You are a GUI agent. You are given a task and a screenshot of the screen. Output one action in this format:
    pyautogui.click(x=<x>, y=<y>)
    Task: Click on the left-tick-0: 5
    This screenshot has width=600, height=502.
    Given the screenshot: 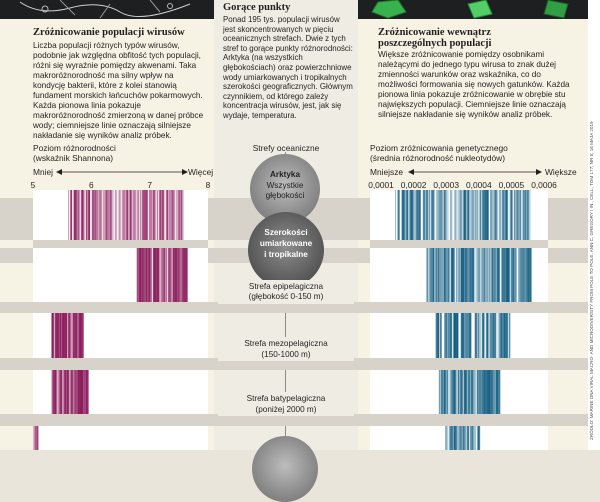 What is the action you would take?
    pyautogui.click(x=33, y=185)
    